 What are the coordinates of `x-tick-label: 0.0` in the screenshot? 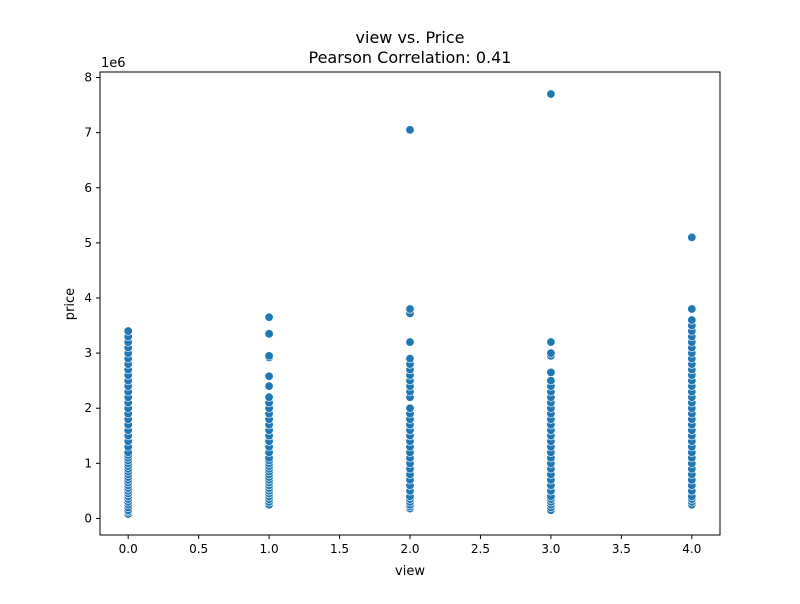 It's located at (128, 549).